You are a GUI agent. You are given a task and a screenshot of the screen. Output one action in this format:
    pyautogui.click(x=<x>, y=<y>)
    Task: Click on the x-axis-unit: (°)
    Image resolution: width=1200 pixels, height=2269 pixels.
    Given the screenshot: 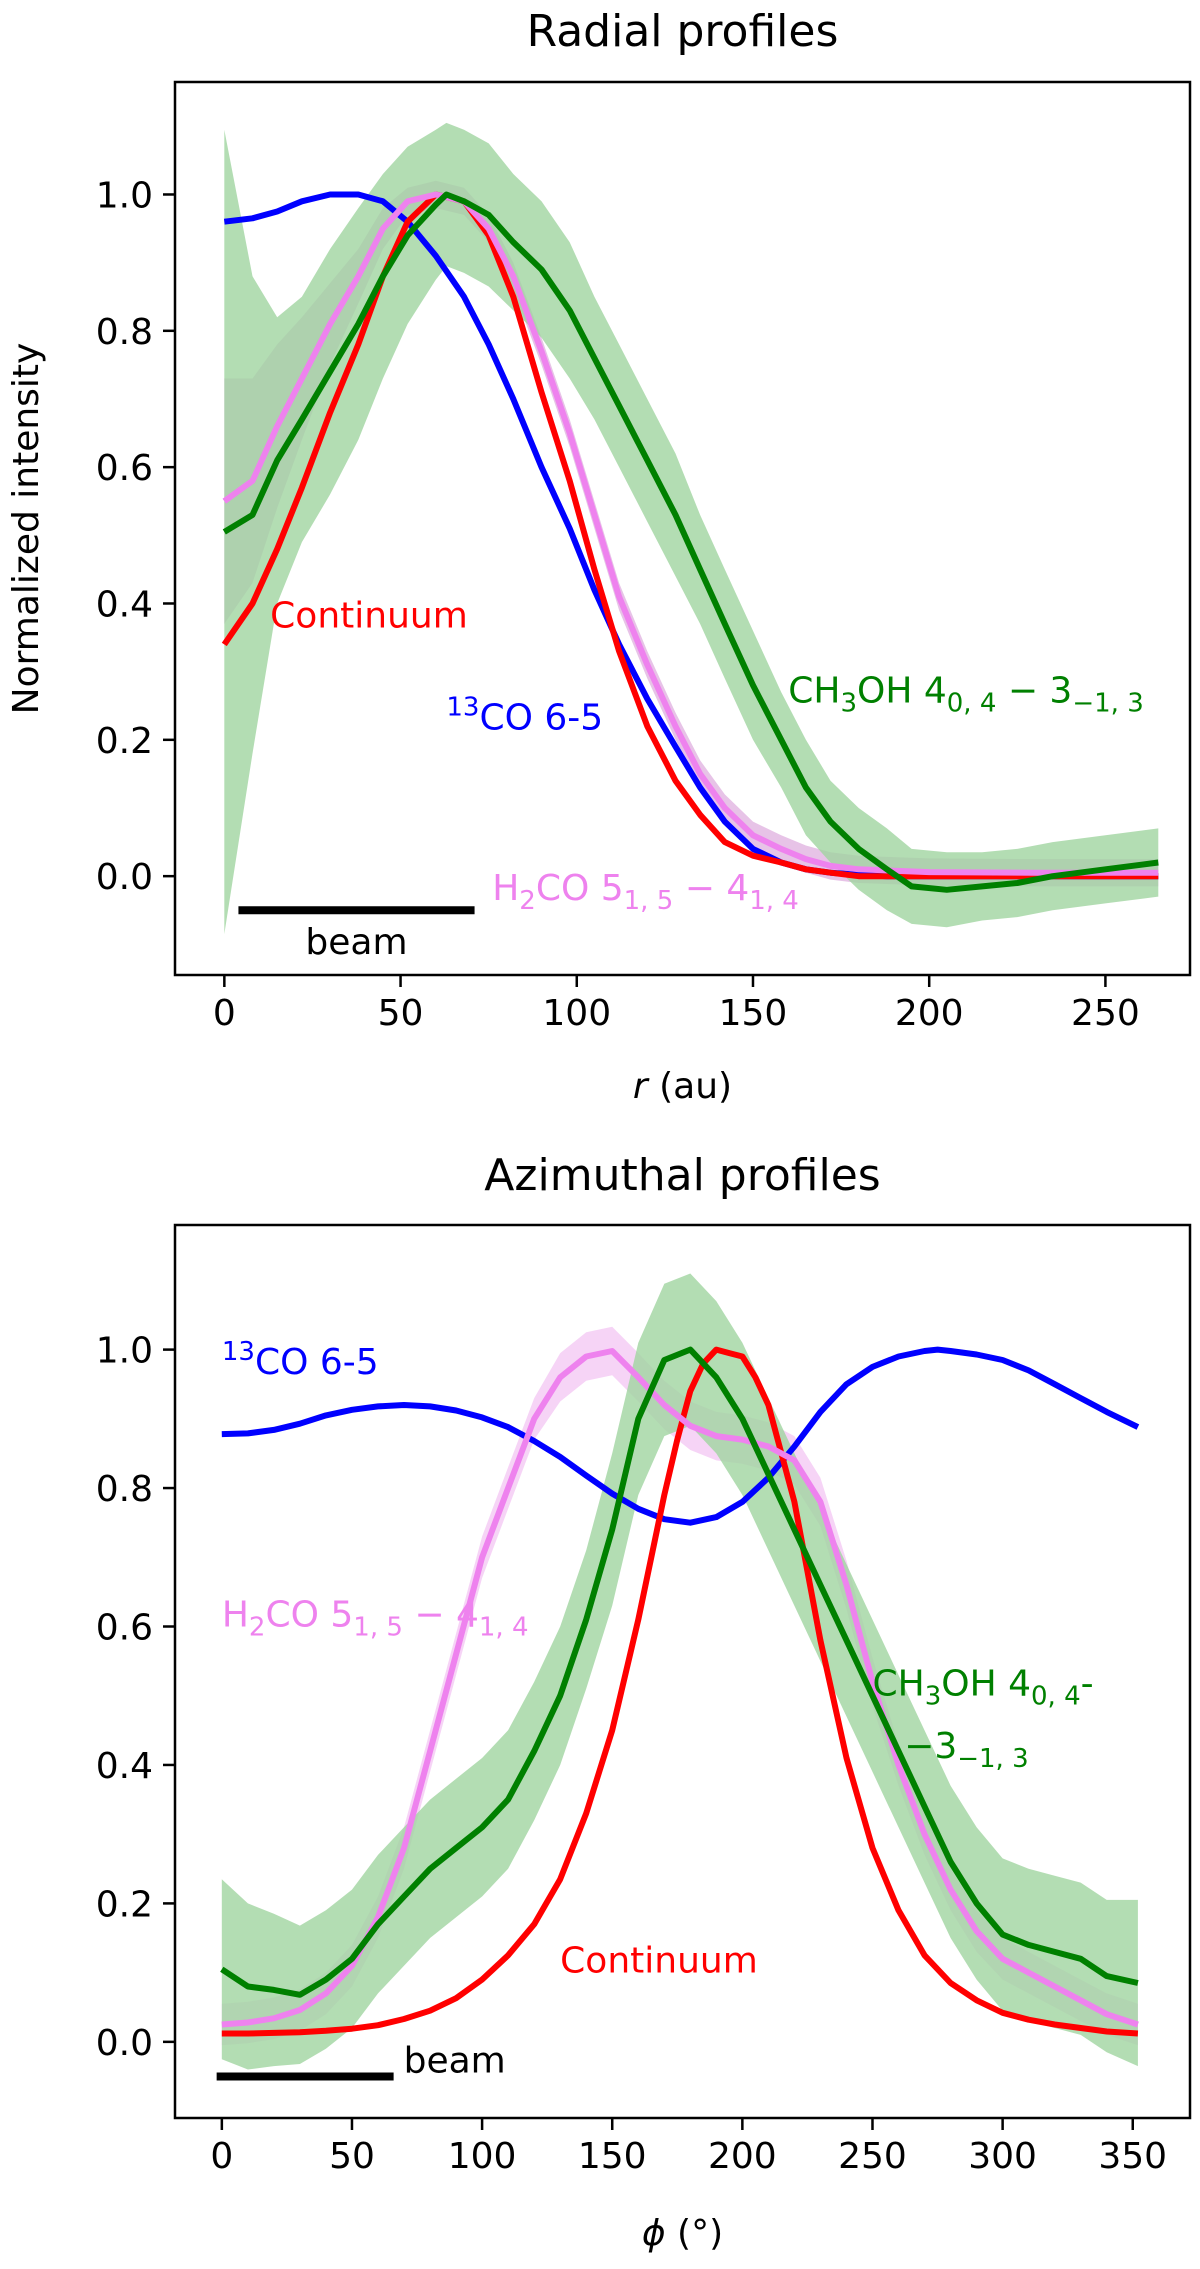 What is the action you would take?
    pyautogui.click(x=695, y=2233)
    